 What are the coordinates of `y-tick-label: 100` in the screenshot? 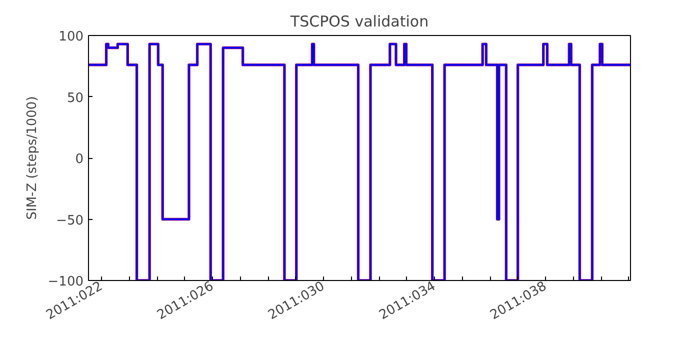 It's located at (71, 37).